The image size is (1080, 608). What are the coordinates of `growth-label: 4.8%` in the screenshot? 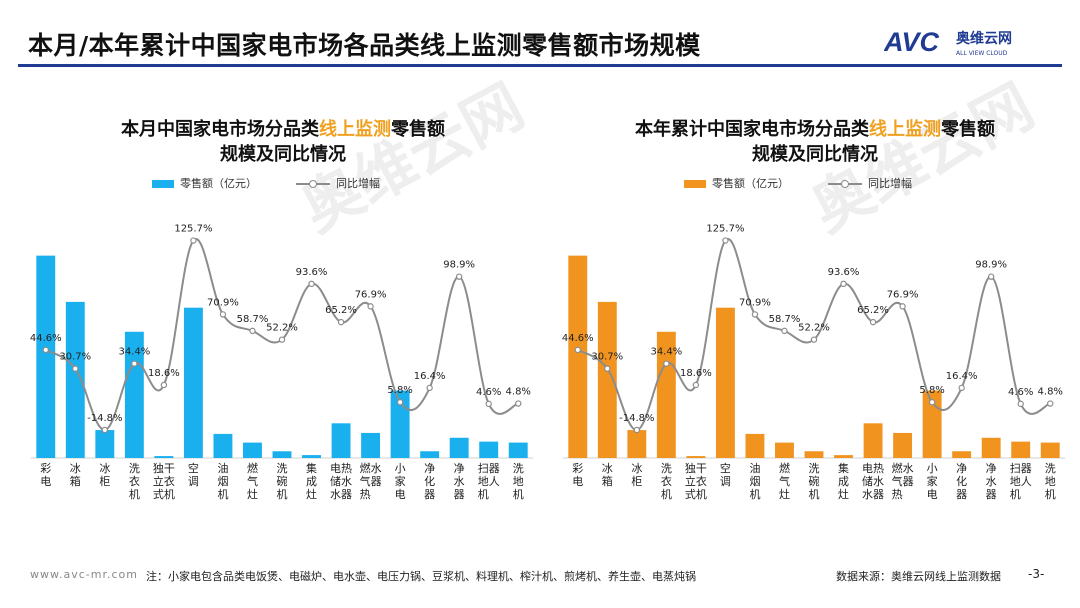 It's located at (1050, 392).